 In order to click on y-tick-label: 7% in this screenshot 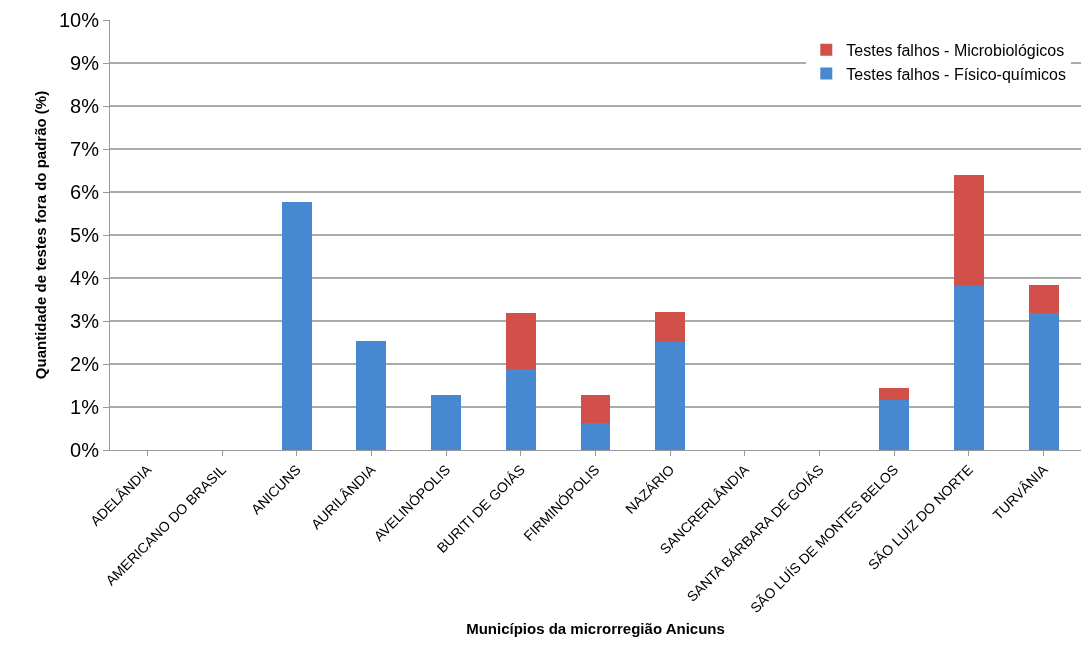, I will do `click(85, 149)`.